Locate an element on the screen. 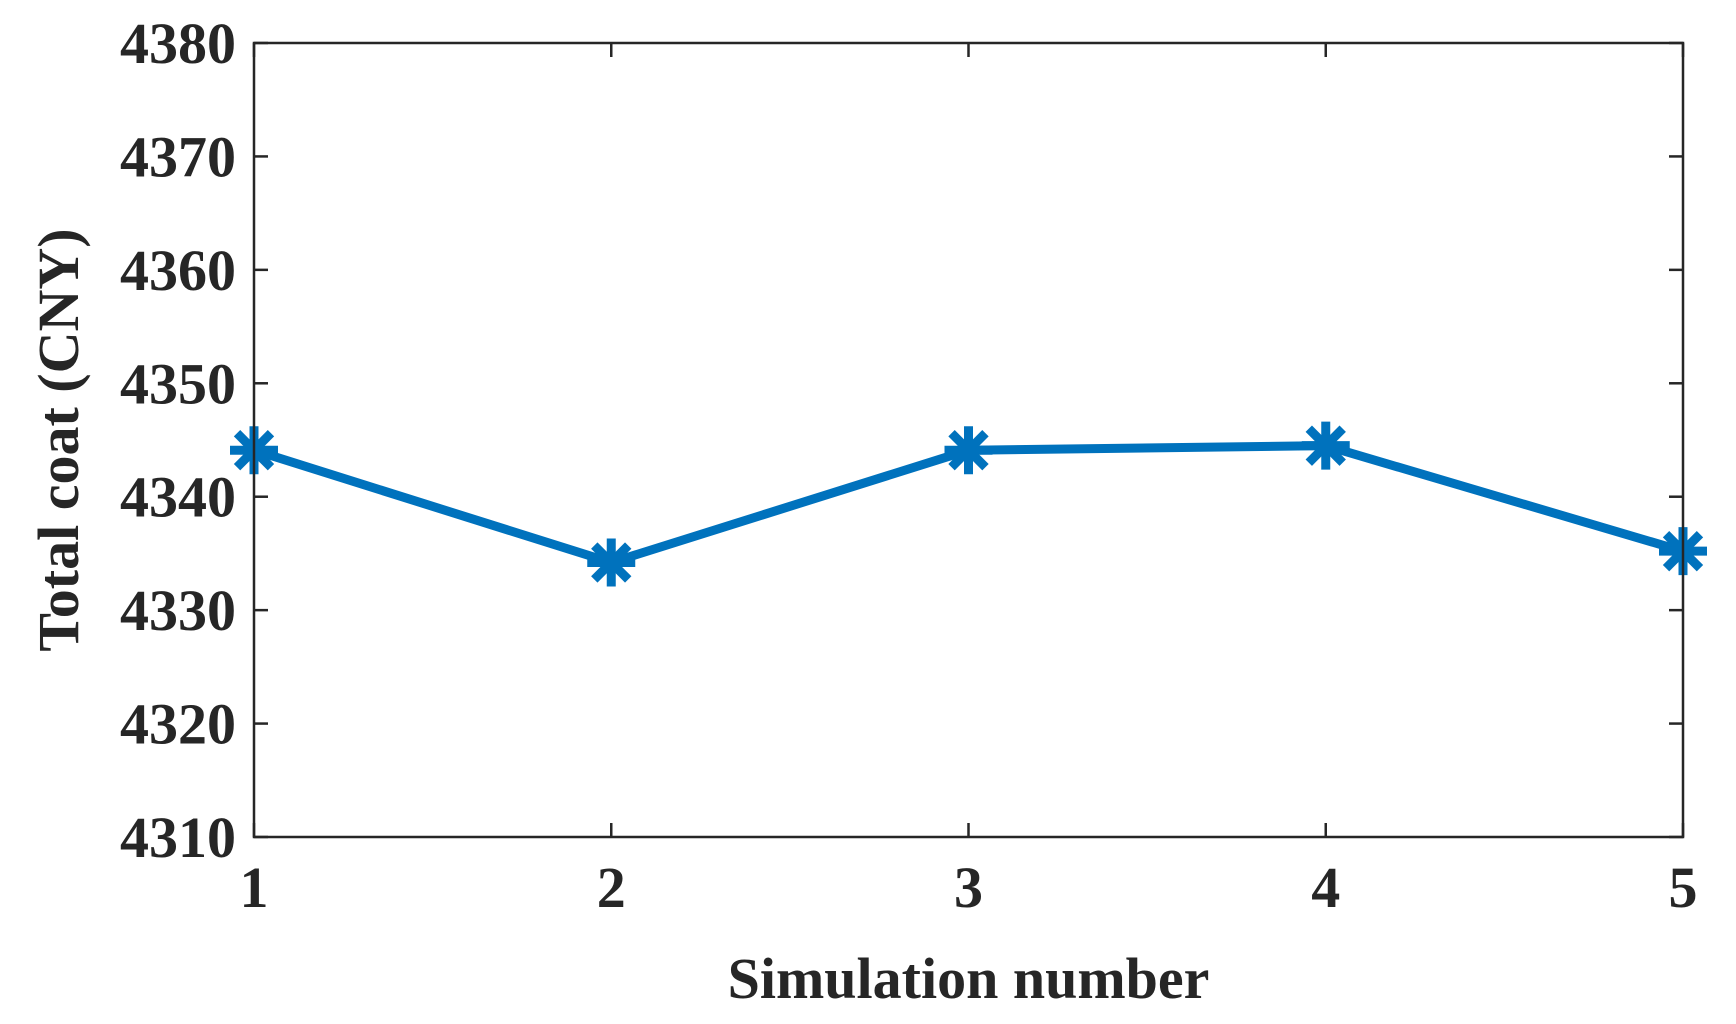 Image resolution: width=1736 pixels, height=1024 pixels. x-tick-label: 5 is located at coordinates (1683, 887).